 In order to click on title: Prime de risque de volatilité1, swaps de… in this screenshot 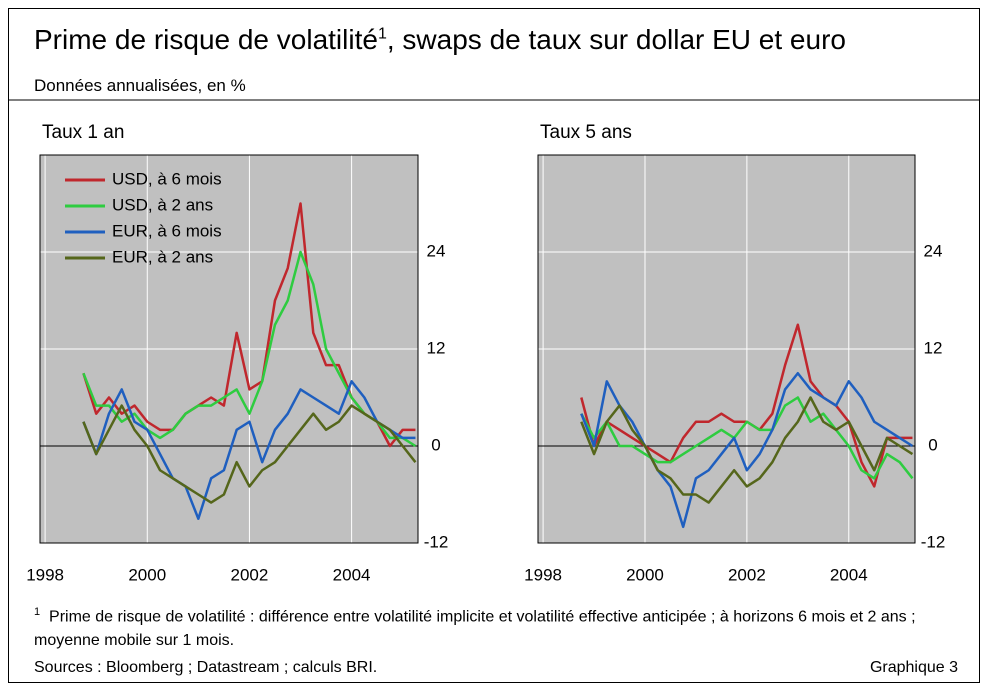, I will do `click(440, 40)`.